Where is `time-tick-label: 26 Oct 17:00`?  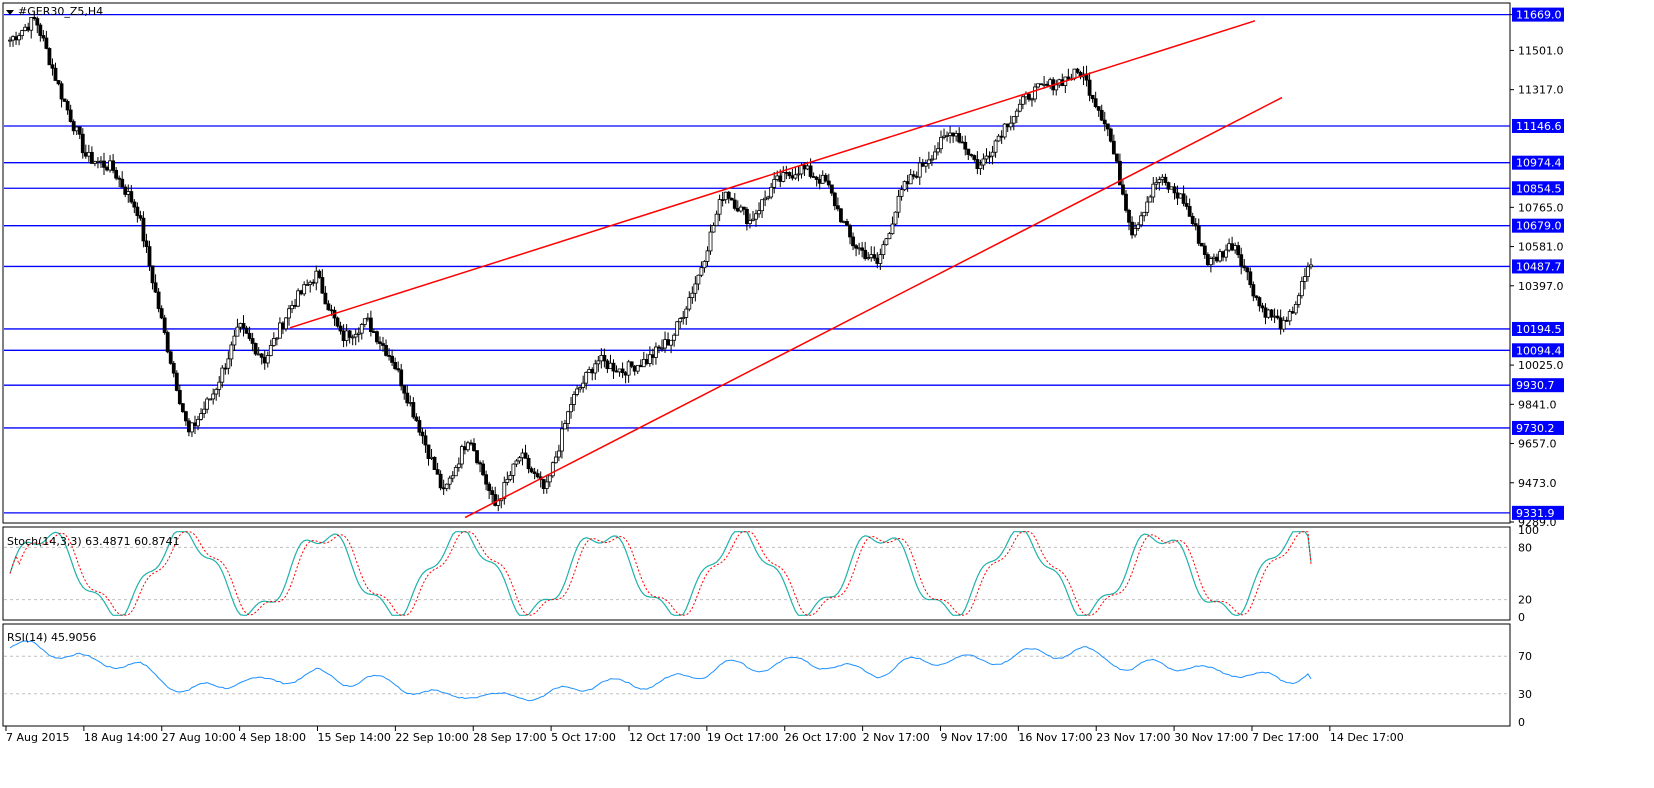
time-tick-label: 26 Oct 17:00 is located at coordinates (821, 737).